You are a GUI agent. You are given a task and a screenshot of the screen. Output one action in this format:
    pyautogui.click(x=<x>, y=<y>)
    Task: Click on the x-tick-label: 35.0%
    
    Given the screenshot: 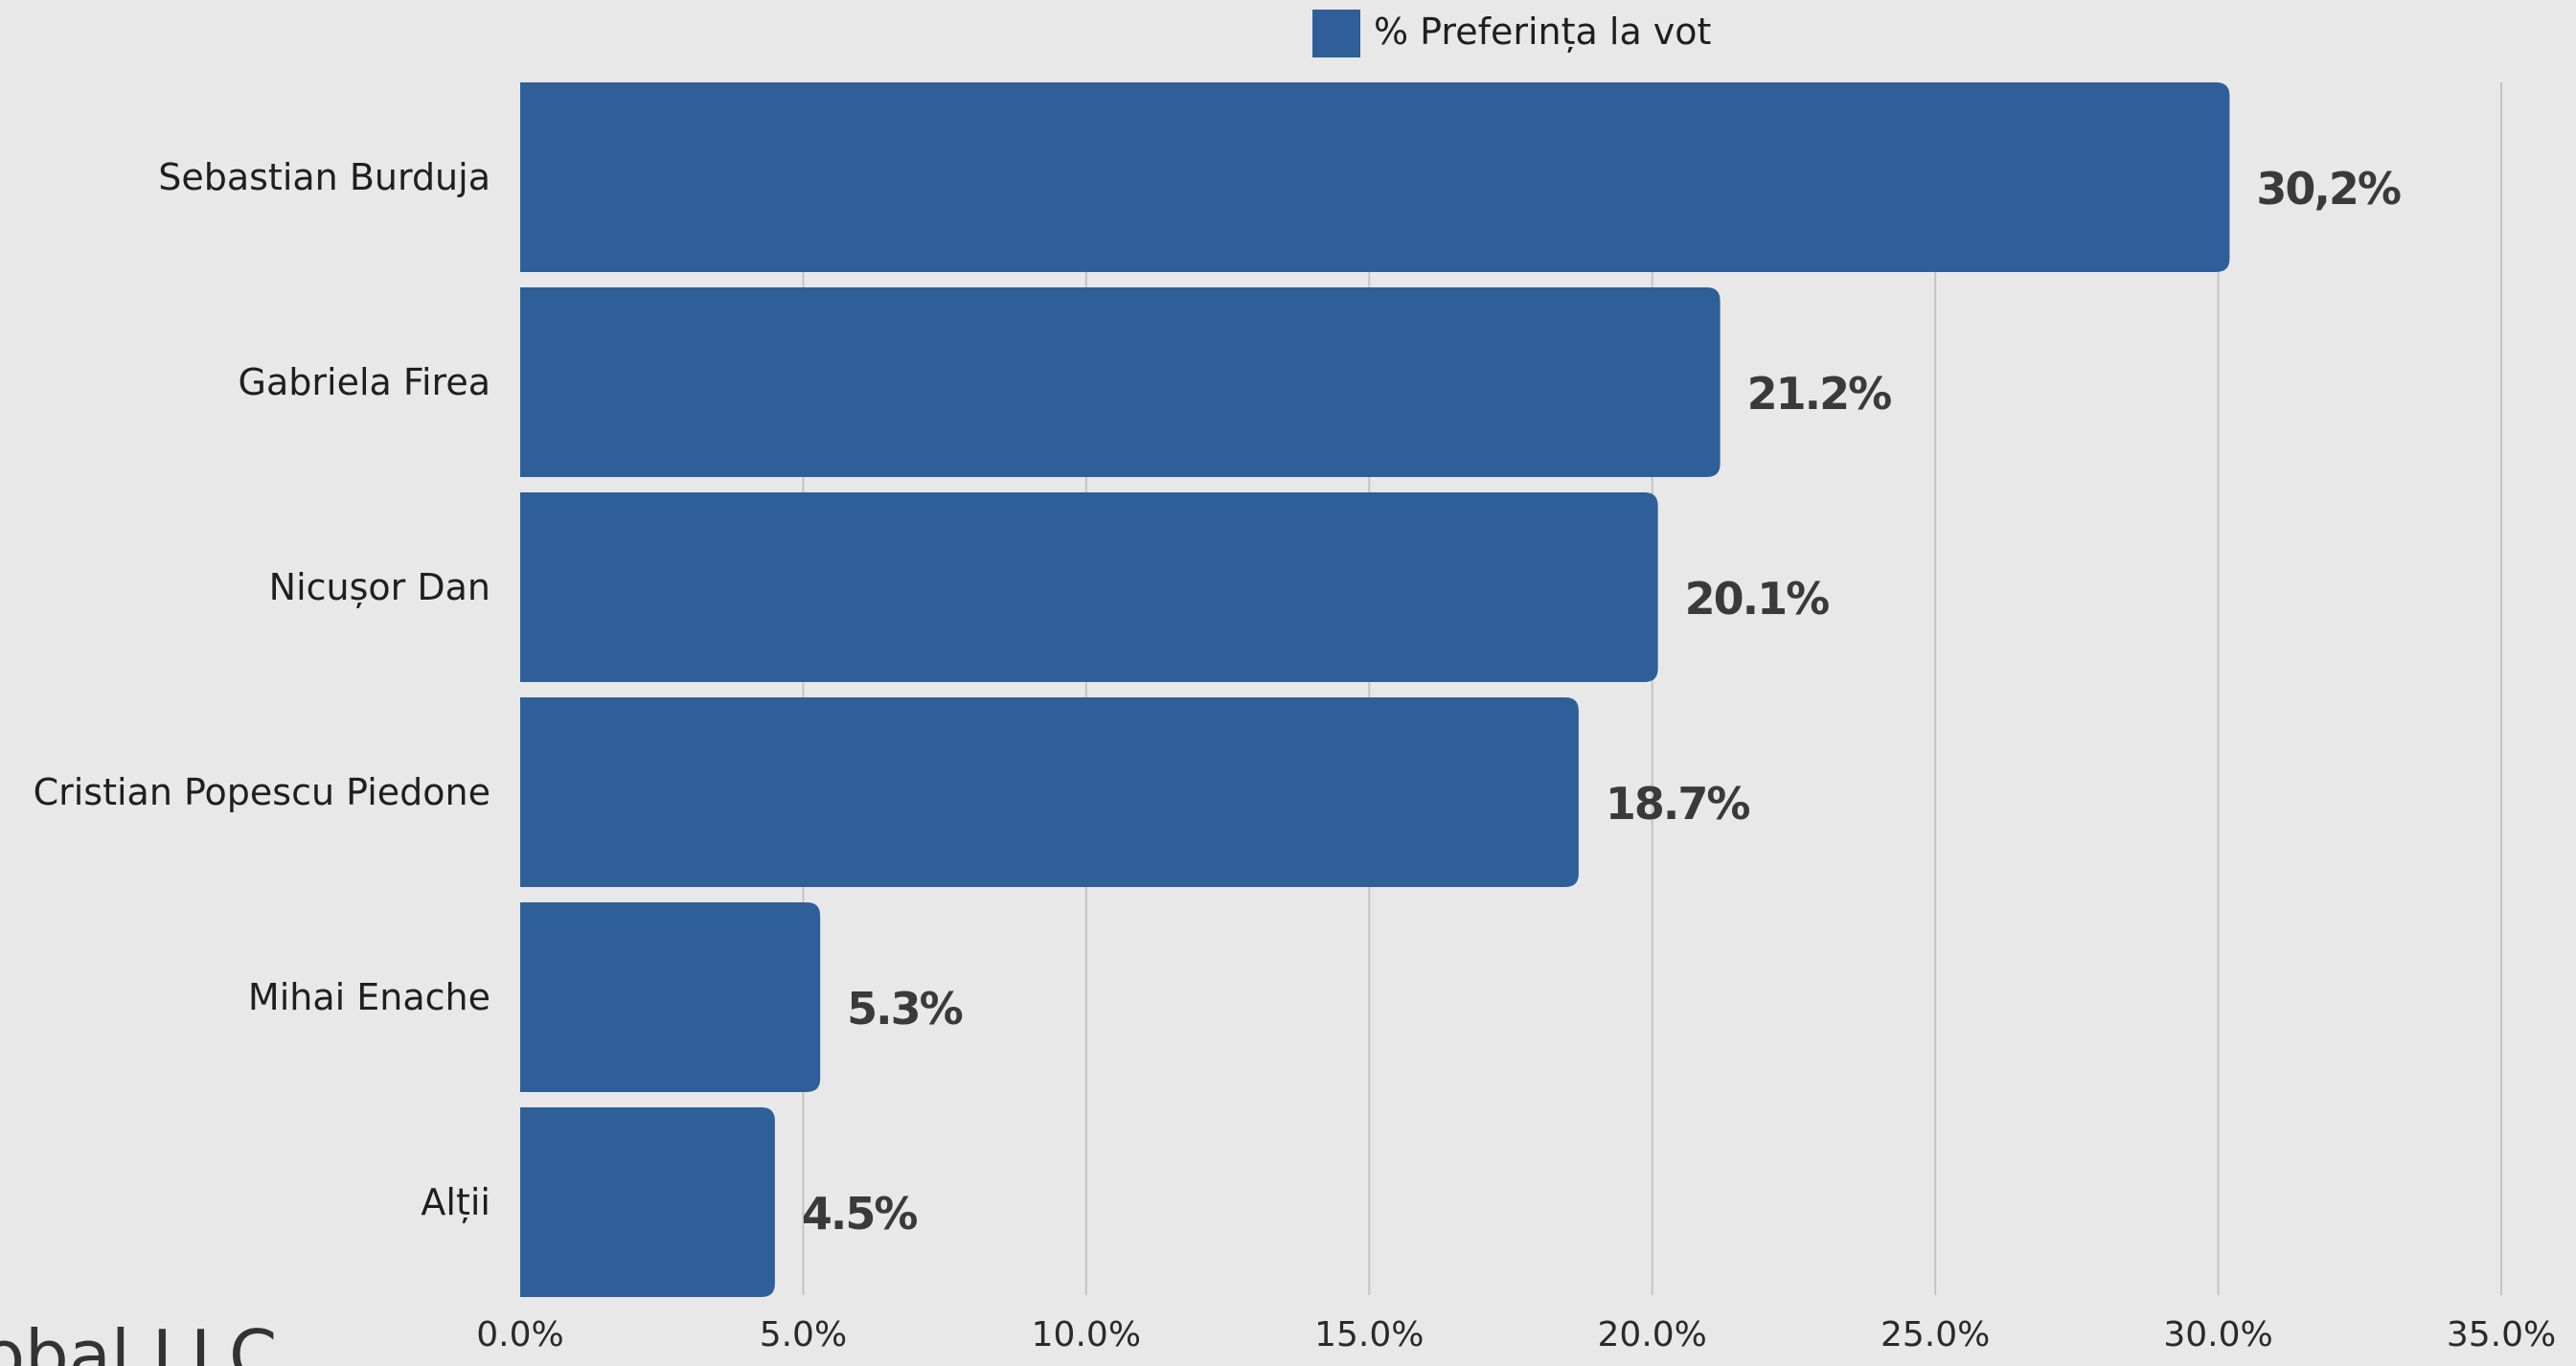 What is the action you would take?
    pyautogui.click(x=2501, y=1335)
    